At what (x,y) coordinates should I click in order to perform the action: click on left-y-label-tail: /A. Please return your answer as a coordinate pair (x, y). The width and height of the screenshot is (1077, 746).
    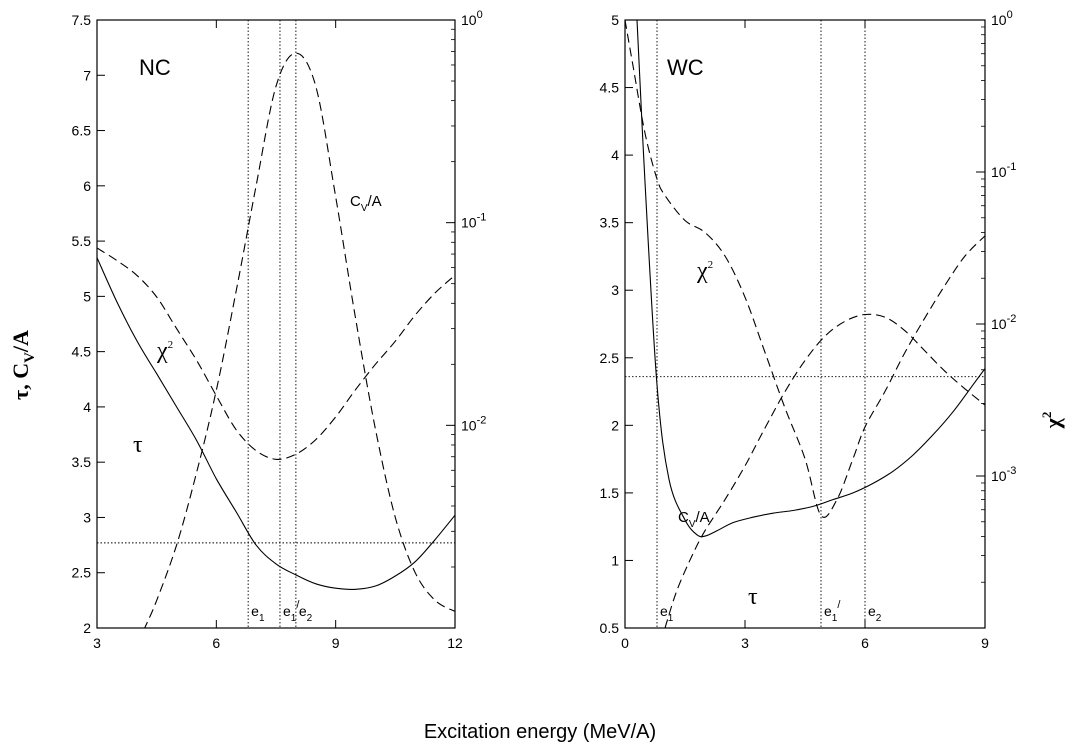
    Looking at the image, I should click on (20, 341).